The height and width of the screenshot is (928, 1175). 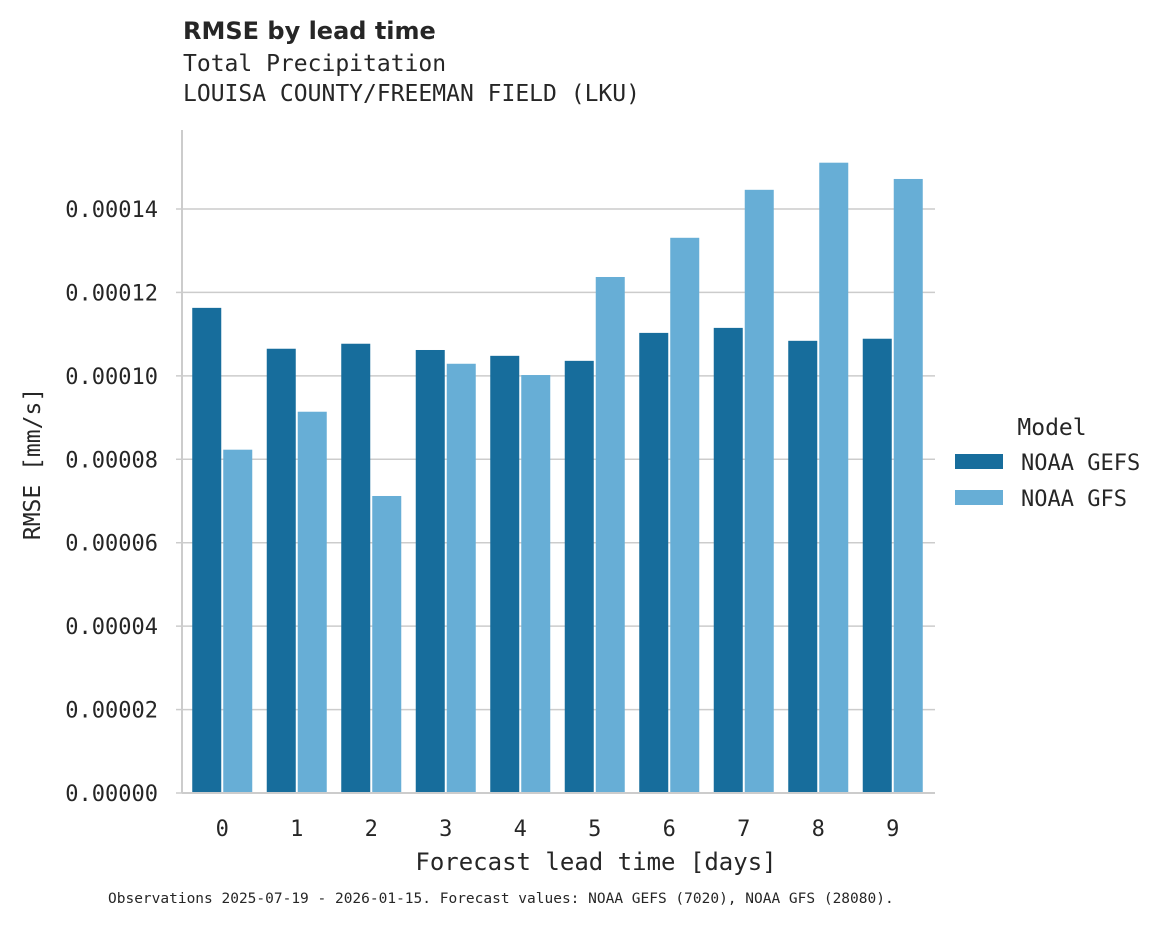 I want to click on legend: Model NOAA GEFS NOAA GFS, so click(x=1047, y=463).